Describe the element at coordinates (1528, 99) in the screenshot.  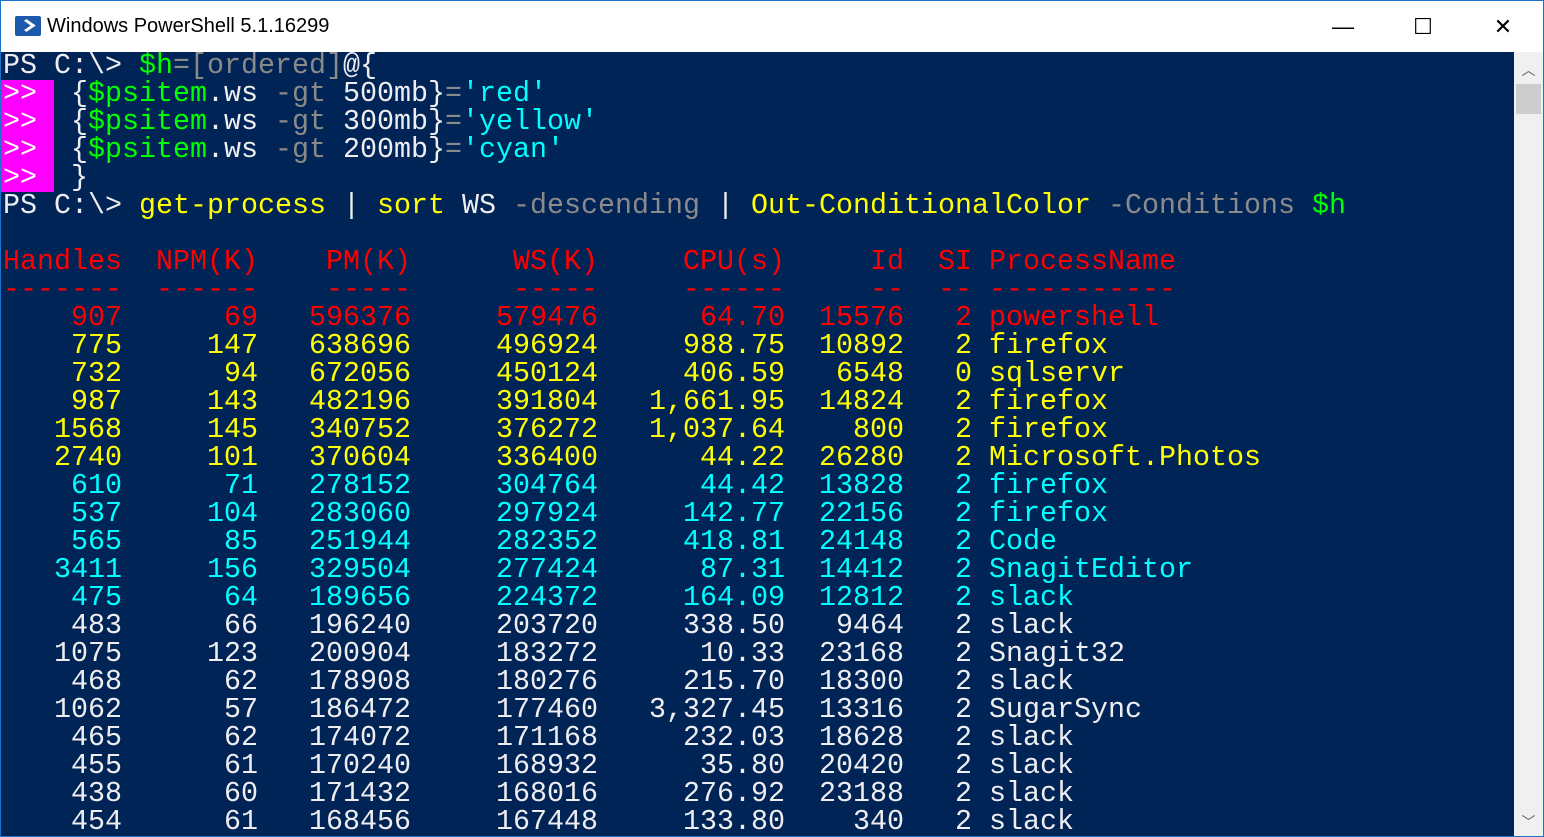
I see `scrollbar-thumb` at that location.